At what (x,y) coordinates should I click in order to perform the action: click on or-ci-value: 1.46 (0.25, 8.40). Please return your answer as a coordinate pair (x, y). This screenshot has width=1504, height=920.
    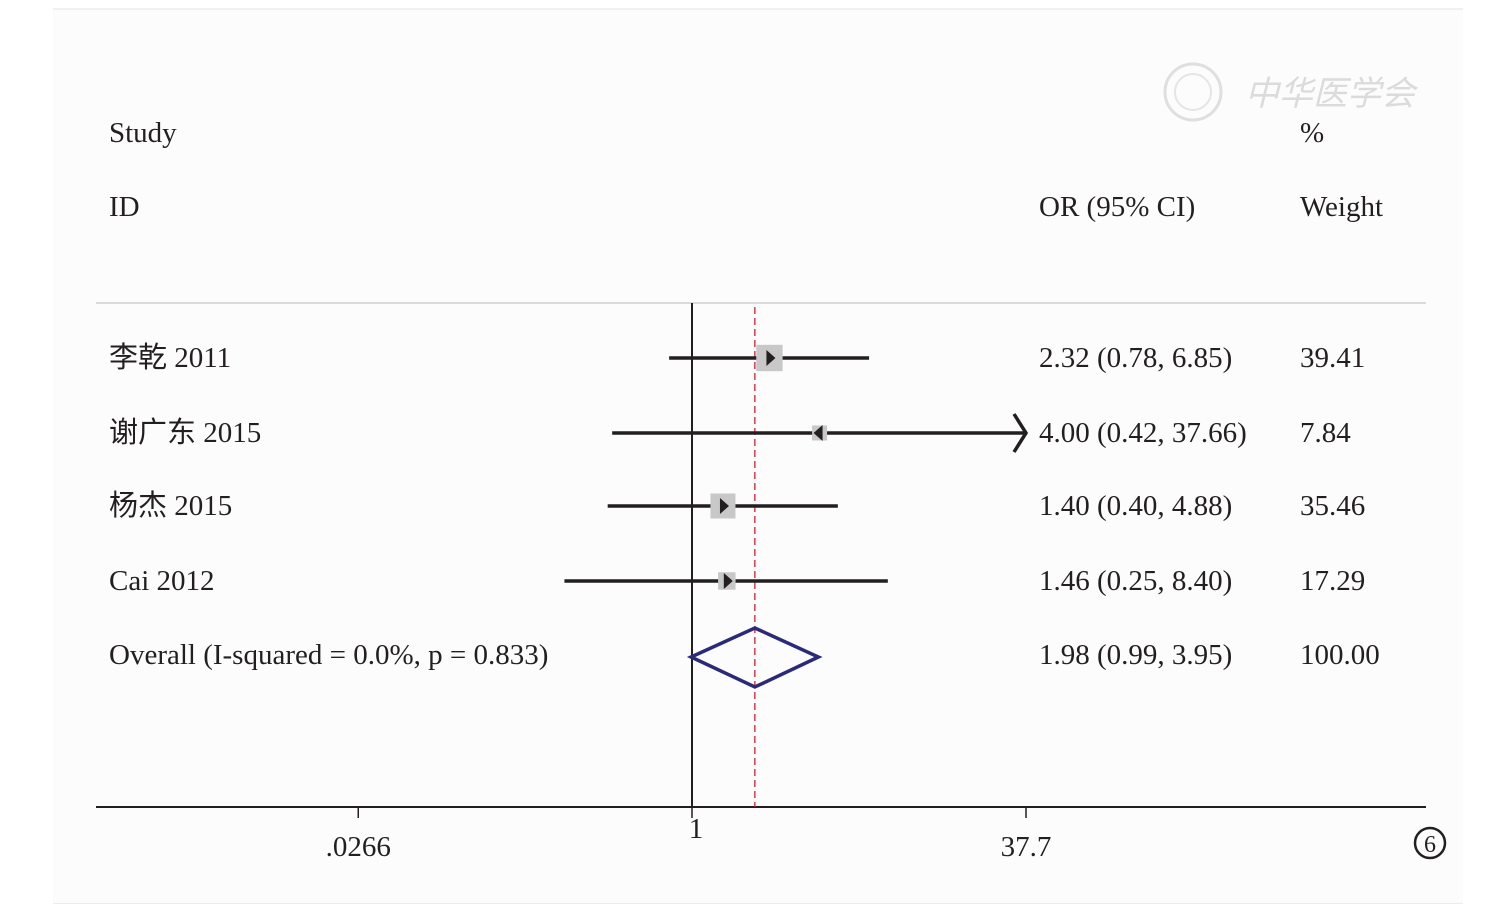
    Looking at the image, I should click on (1135, 581).